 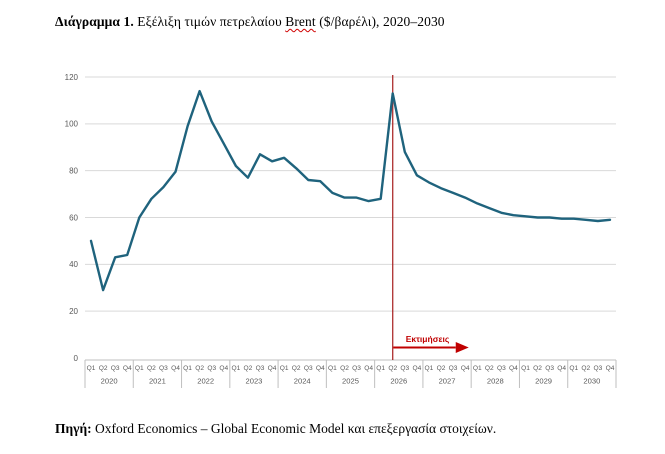 I want to click on forecast-arrow-head, so click(x=462, y=347).